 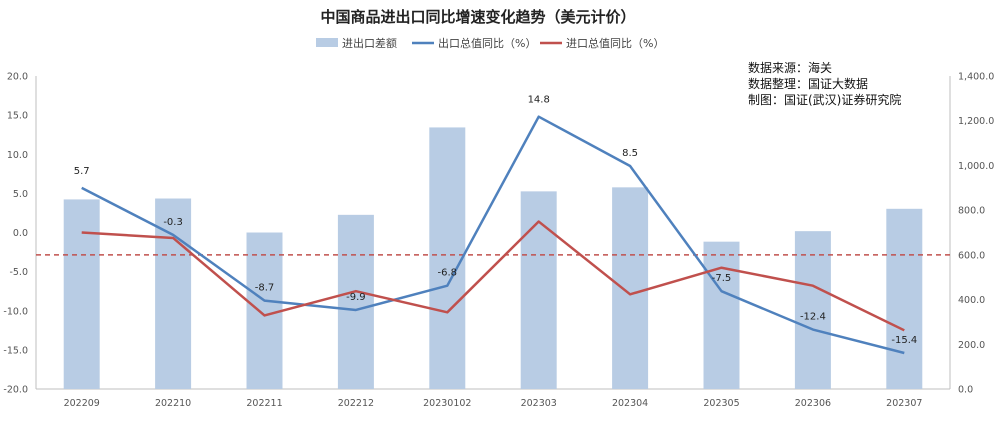 What do you see at coordinates (904, 340) in the screenshot?
I see `data-label: -15.4` at bounding box center [904, 340].